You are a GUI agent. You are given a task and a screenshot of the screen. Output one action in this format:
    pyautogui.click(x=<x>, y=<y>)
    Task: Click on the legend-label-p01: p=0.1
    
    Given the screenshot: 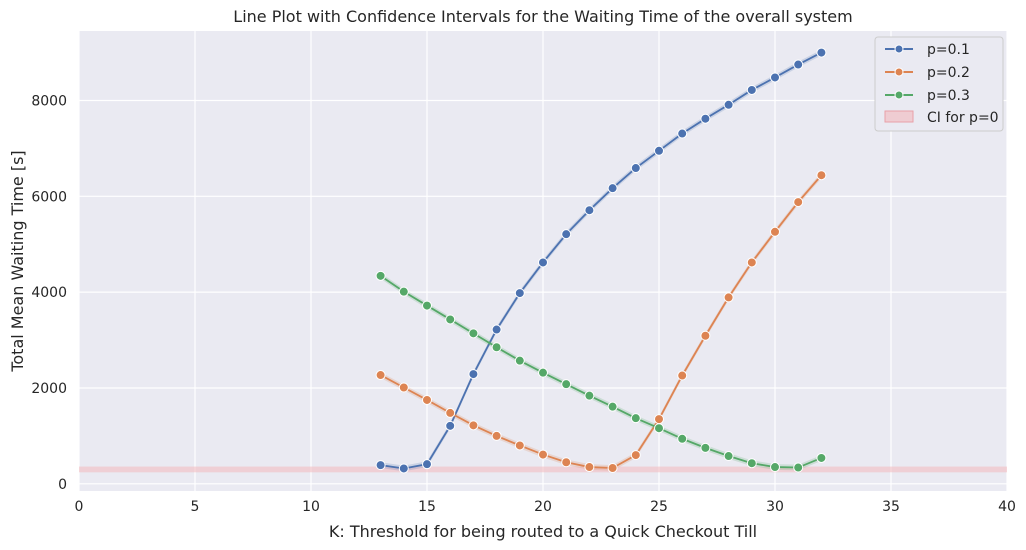 What is the action you would take?
    pyautogui.click(x=948, y=50)
    